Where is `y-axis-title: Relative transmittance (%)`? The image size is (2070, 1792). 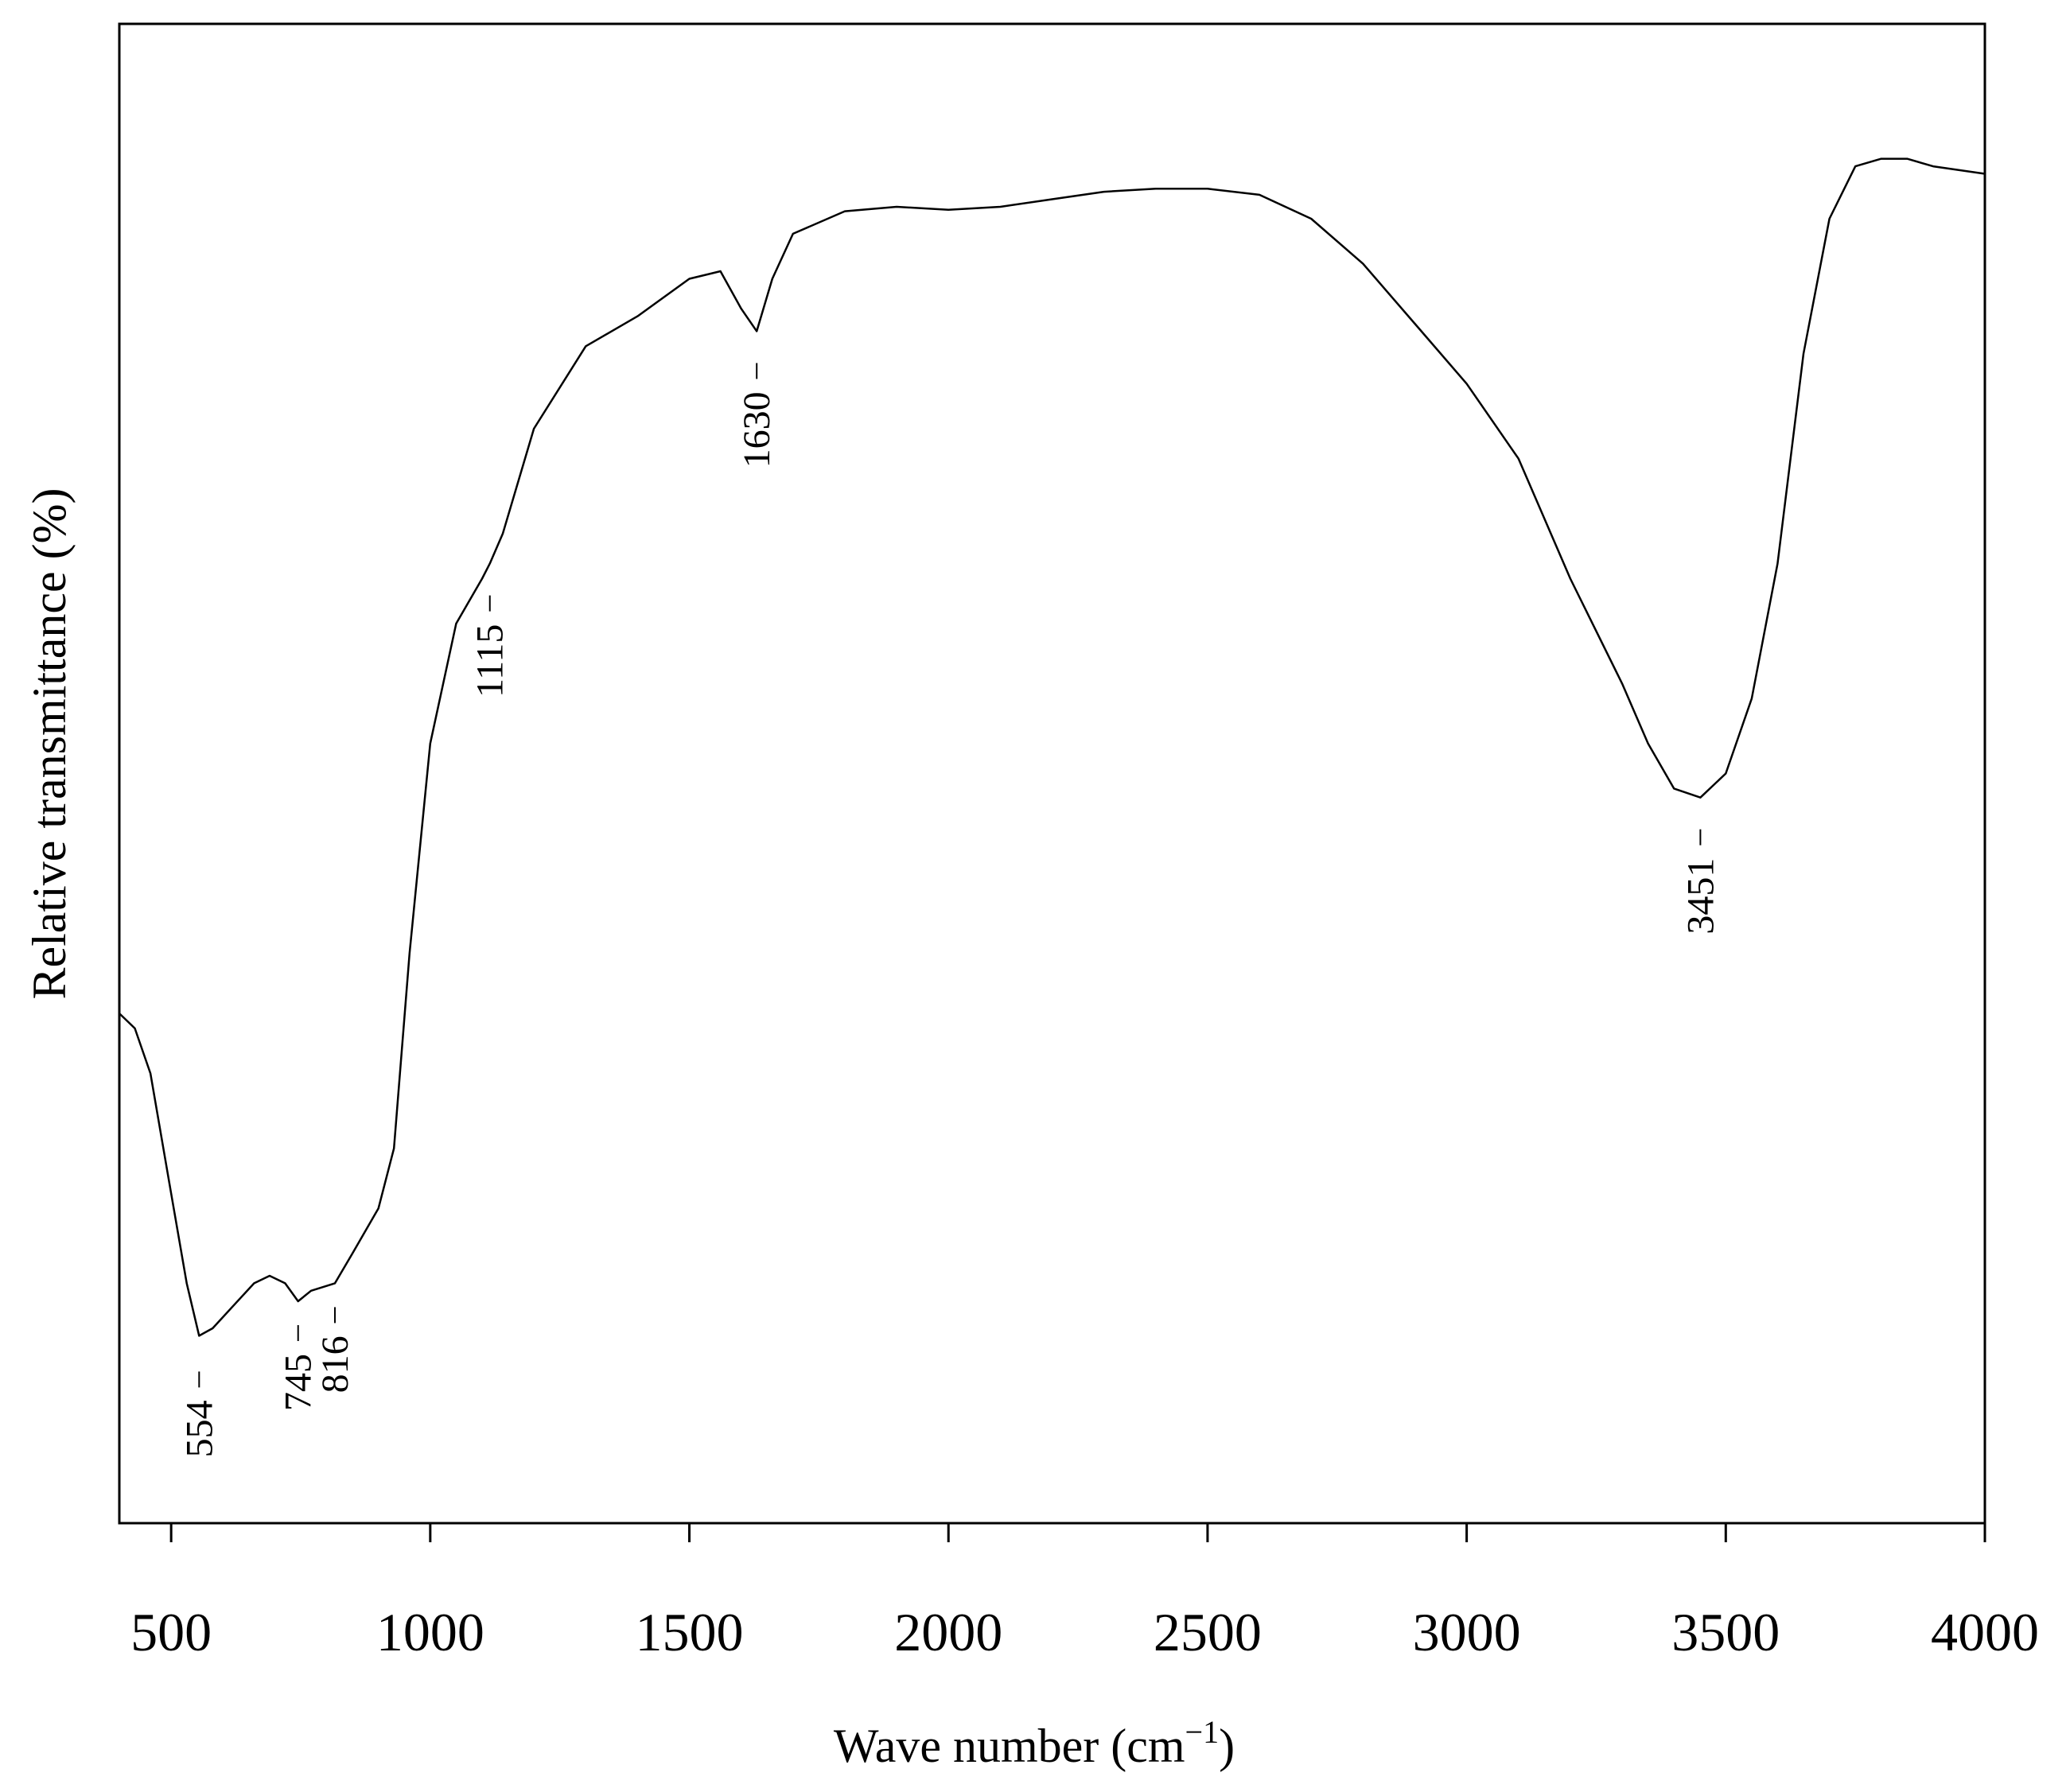
y-axis-title: Relative transmittance (%) is located at coordinates (49, 743).